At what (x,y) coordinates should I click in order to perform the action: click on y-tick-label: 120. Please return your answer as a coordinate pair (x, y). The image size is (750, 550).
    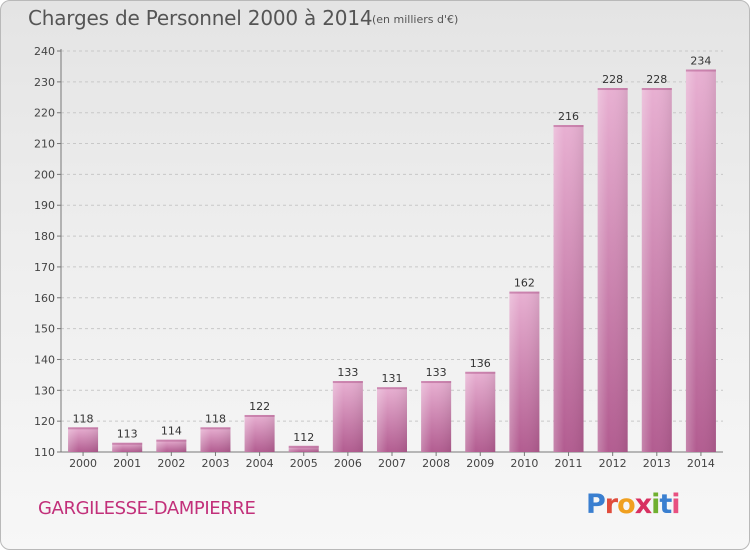
    Looking at the image, I should click on (44, 421).